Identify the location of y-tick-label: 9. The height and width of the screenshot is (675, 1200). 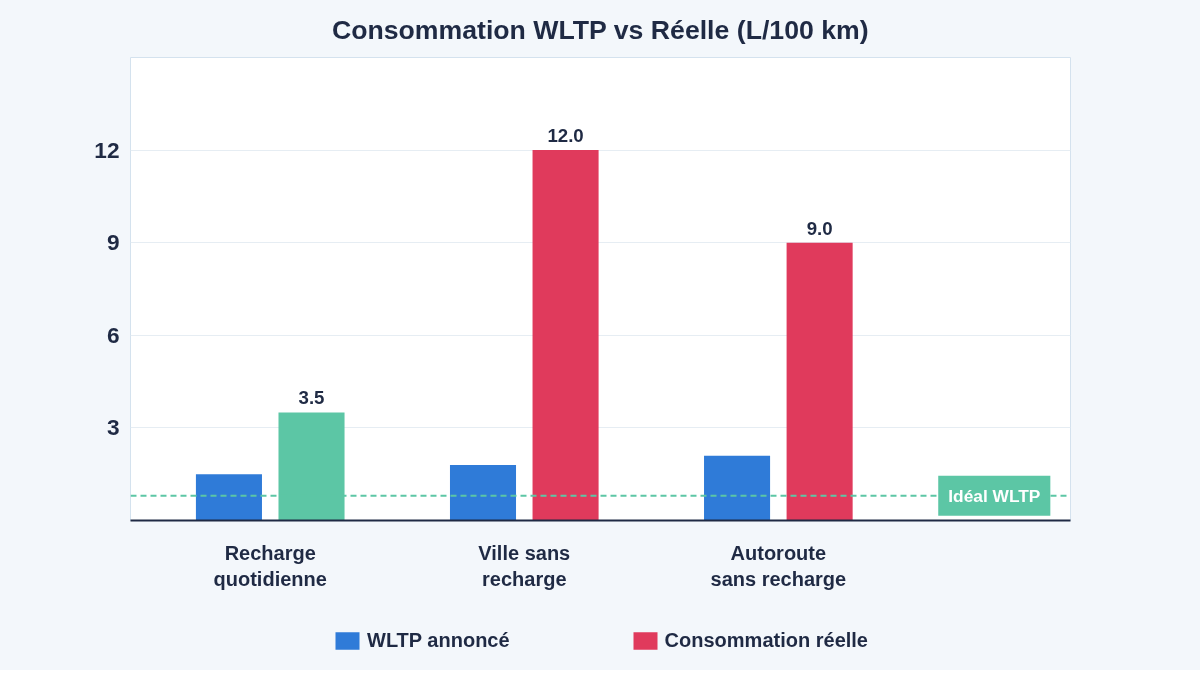
(113, 242).